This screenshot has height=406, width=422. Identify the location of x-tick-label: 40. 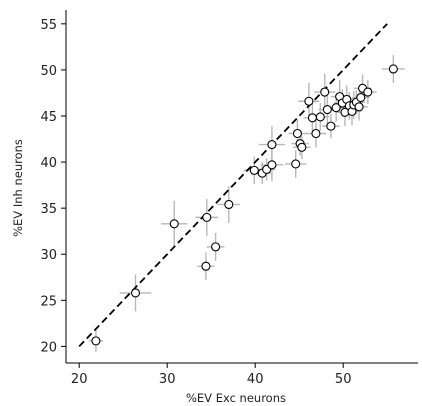
(255, 379).